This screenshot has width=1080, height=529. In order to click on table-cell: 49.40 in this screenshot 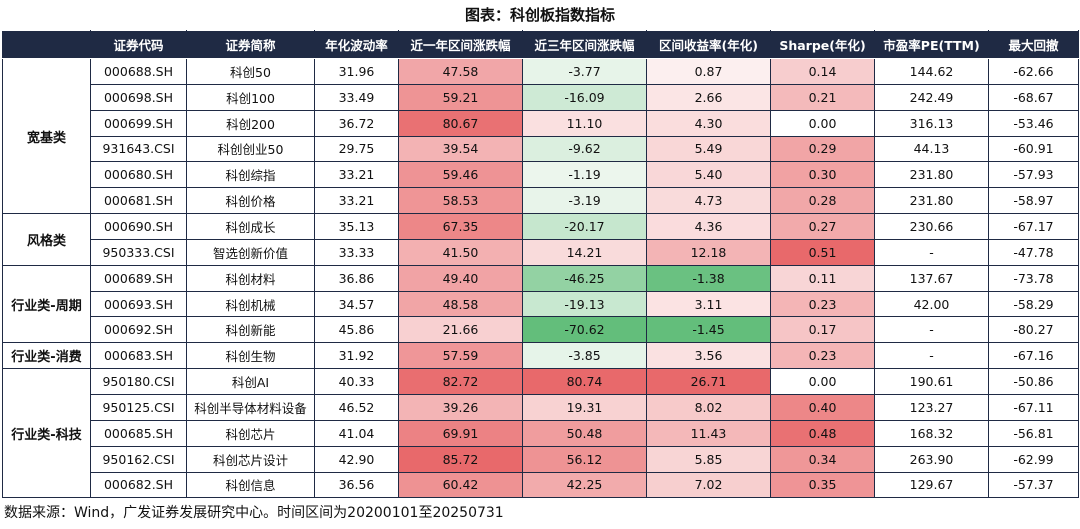, I will do `click(460, 278)`.